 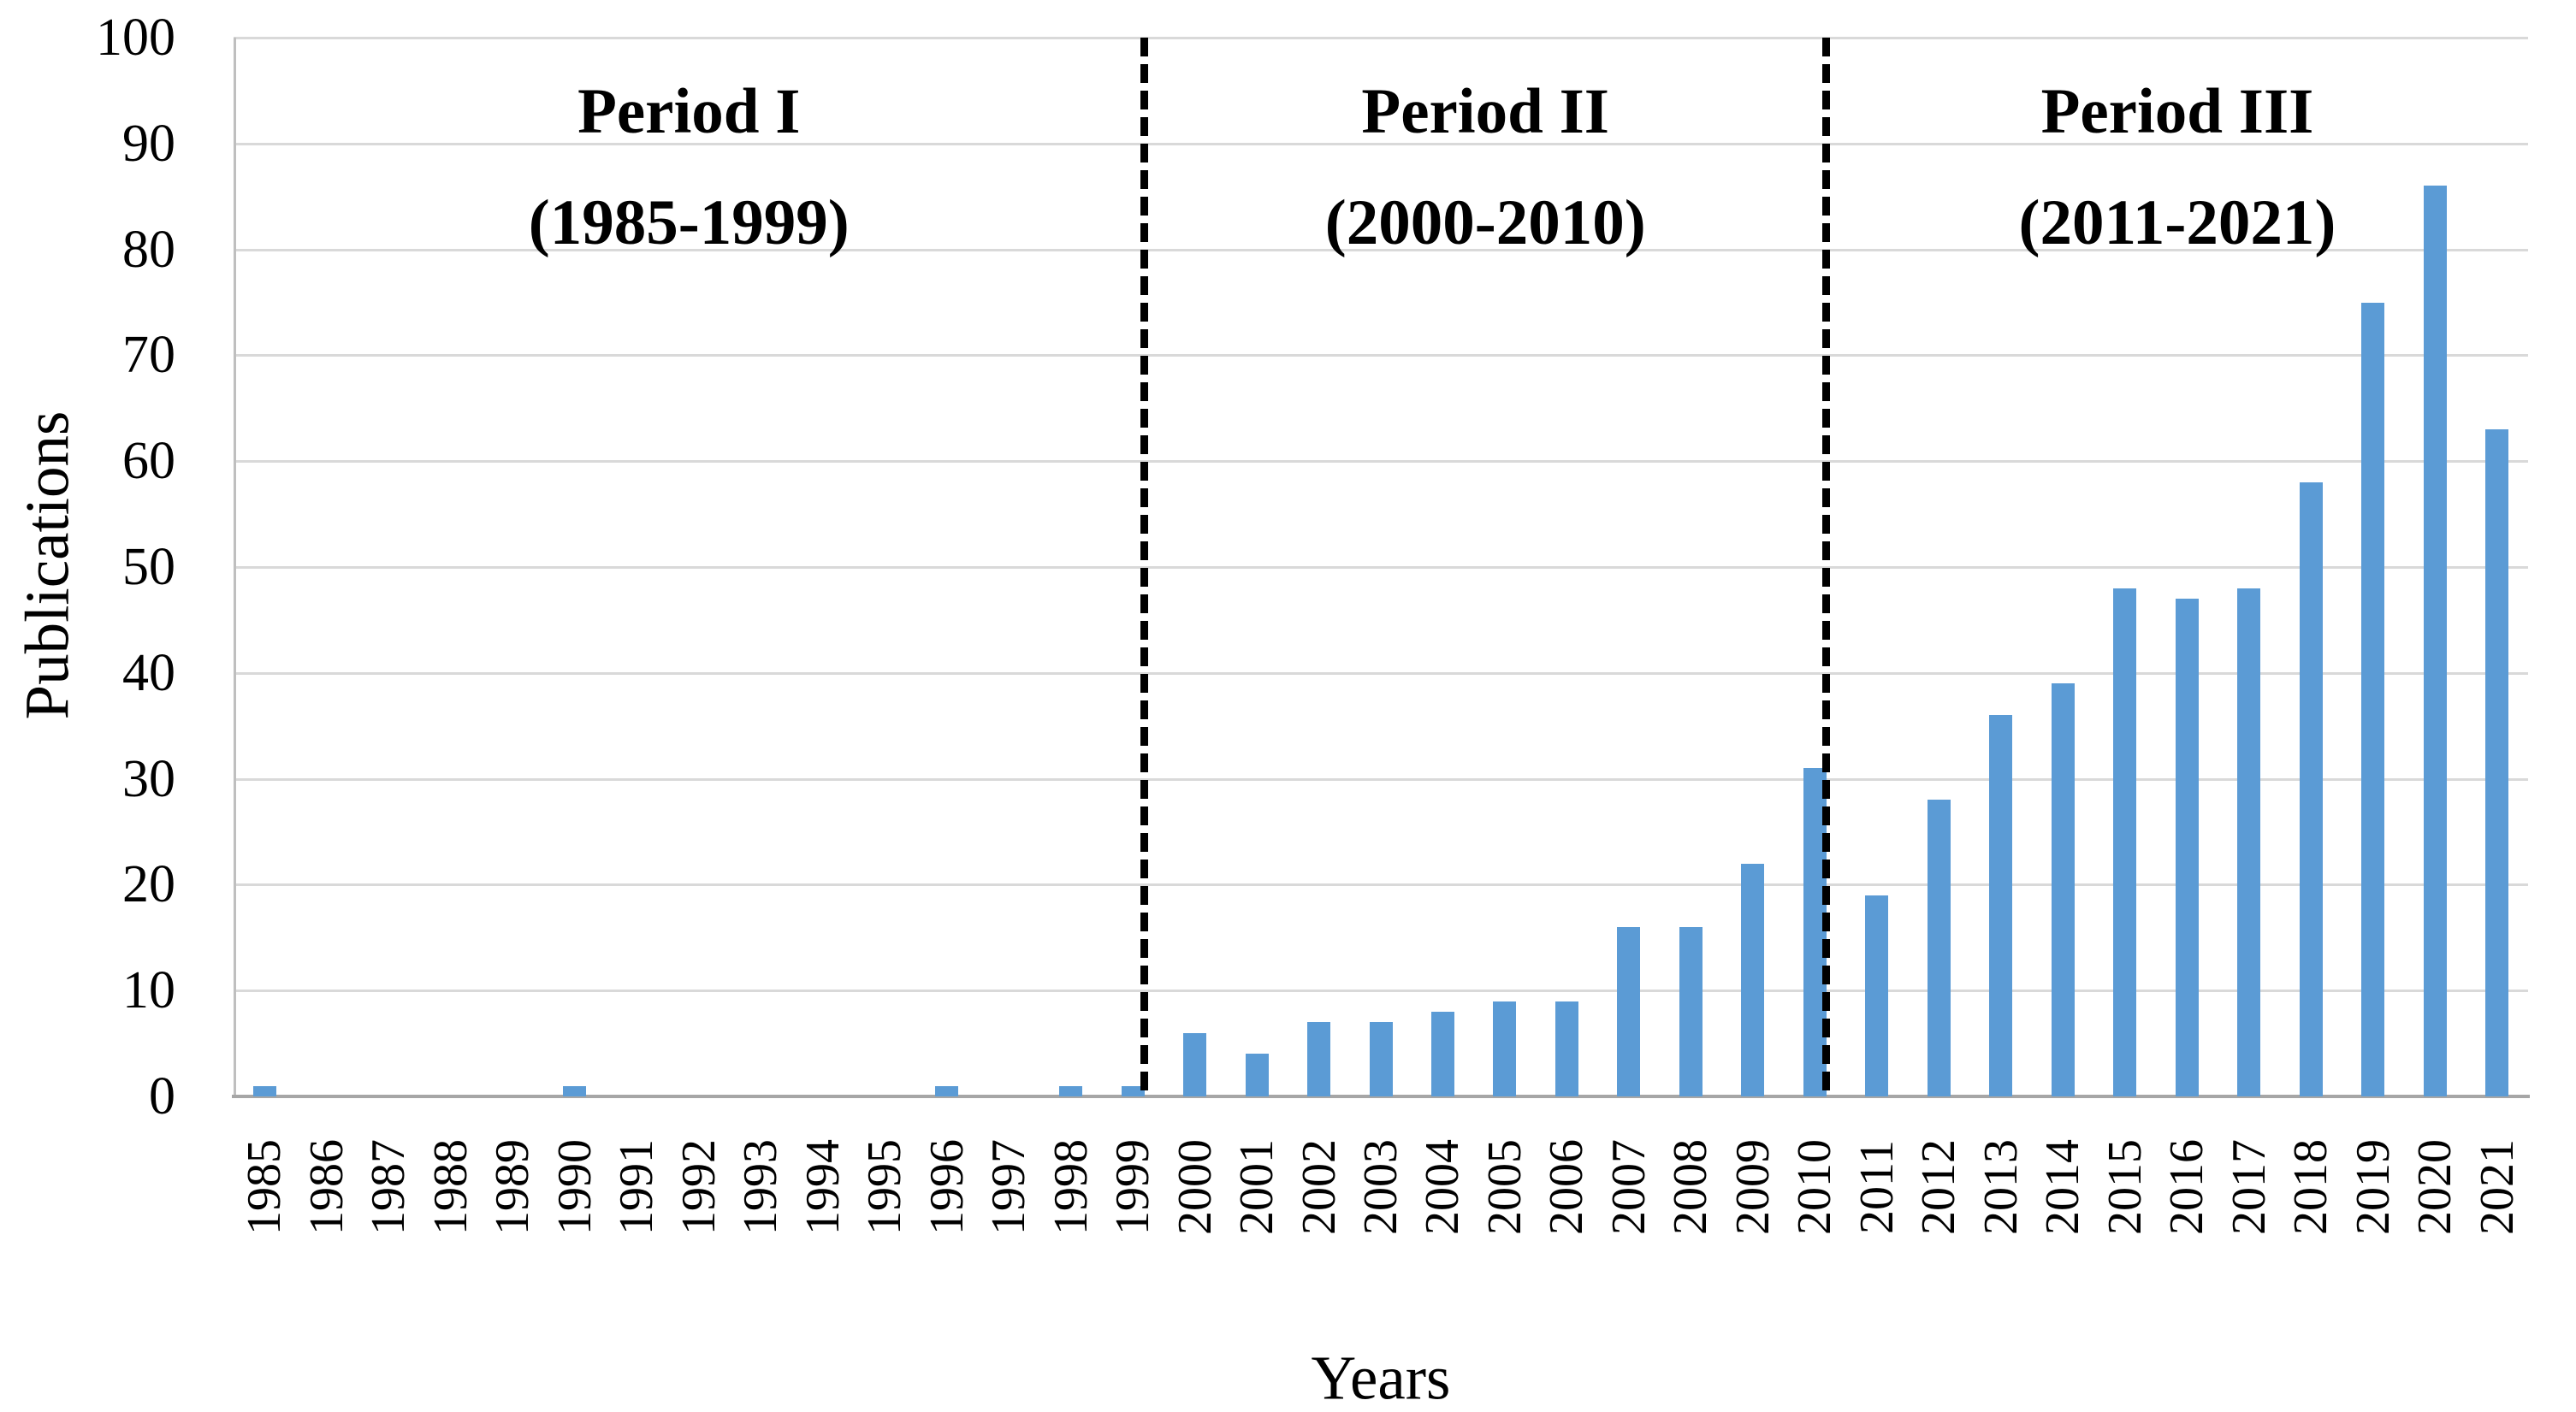 I want to click on x-axis-line, so click(x=1381, y=1096).